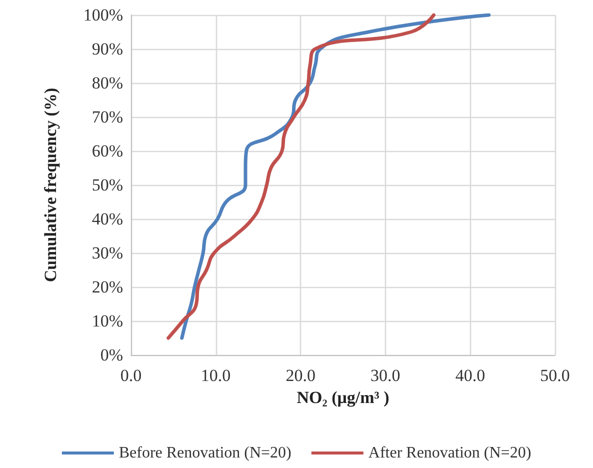 Image resolution: width=593 pixels, height=468 pixels. I want to click on x-tick-label: 50.0, so click(555, 375).